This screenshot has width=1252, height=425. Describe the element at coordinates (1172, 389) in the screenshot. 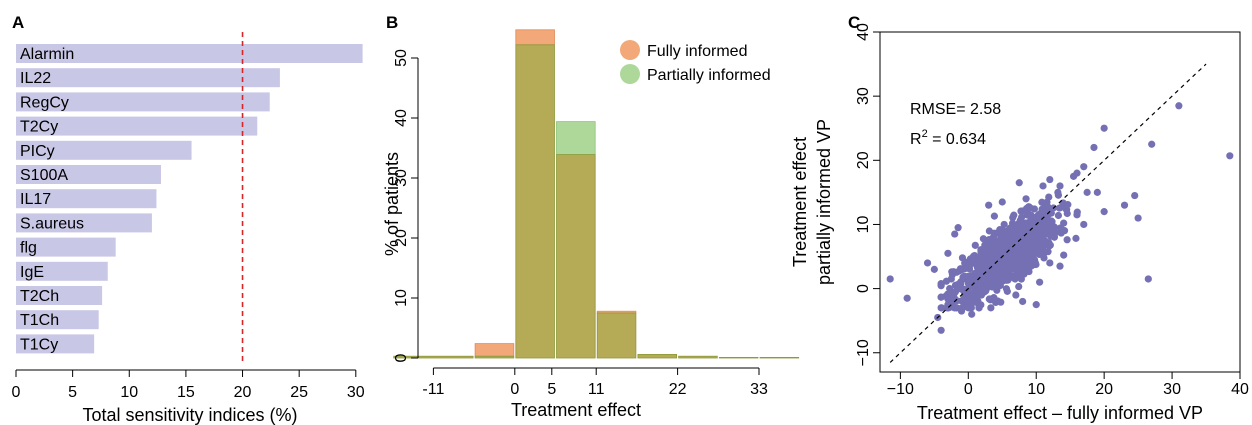

I see `panel-c-x-tick-label: 30` at that location.